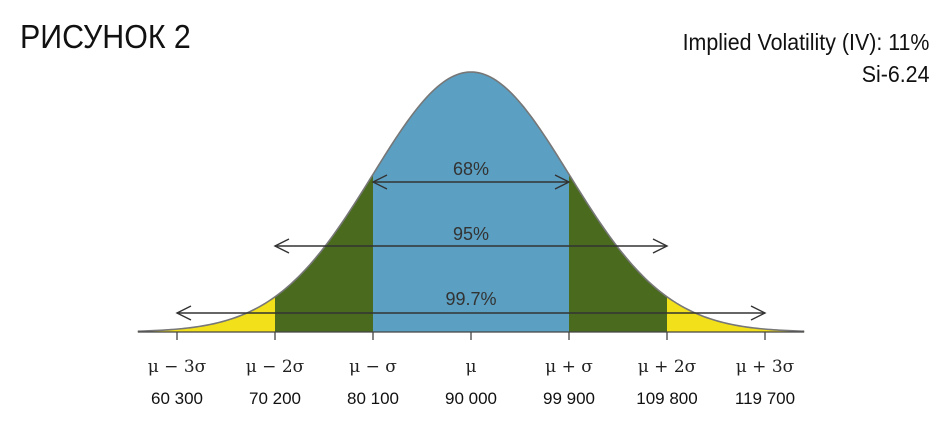 The image size is (947, 440). Describe the element at coordinates (569, 367) in the screenshot. I see `tick-symbol-label: μ + σ` at that location.